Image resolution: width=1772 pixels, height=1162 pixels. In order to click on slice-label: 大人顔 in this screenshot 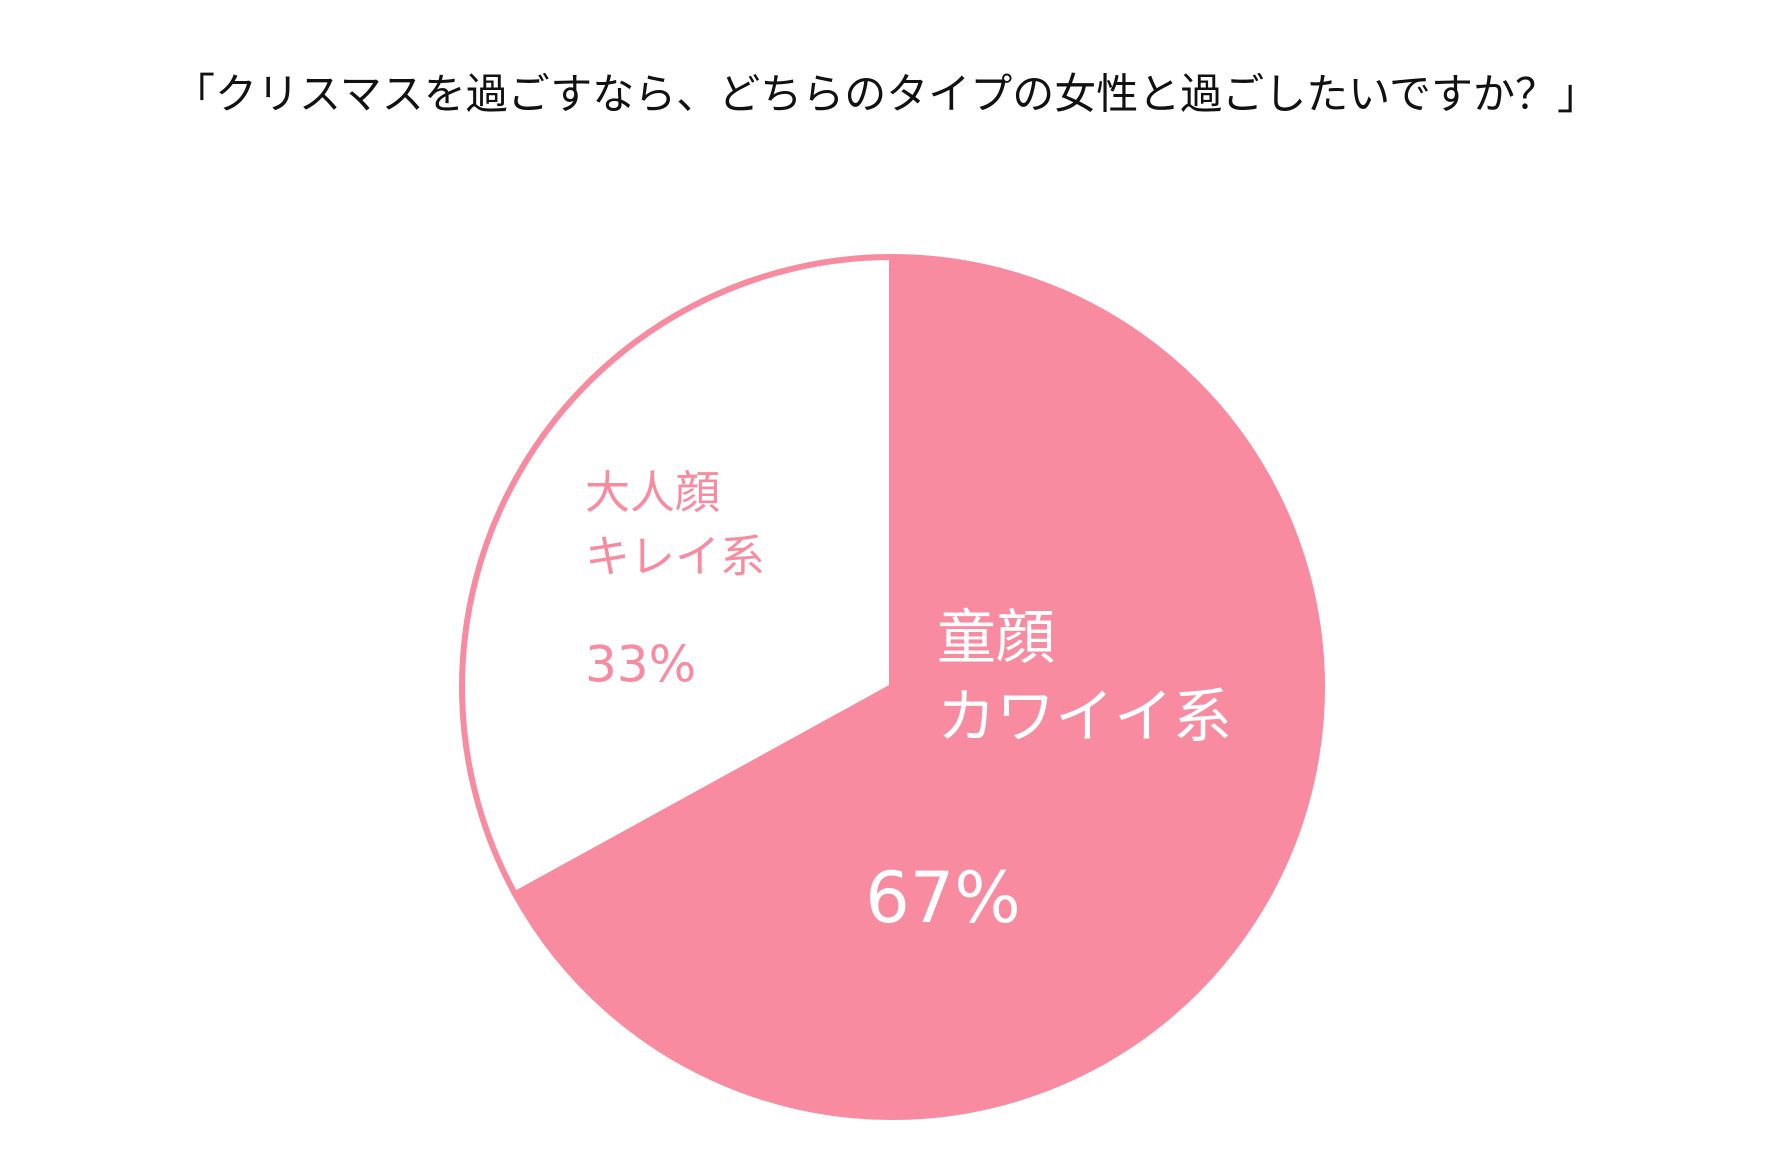, I will do `click(652, 492)`.